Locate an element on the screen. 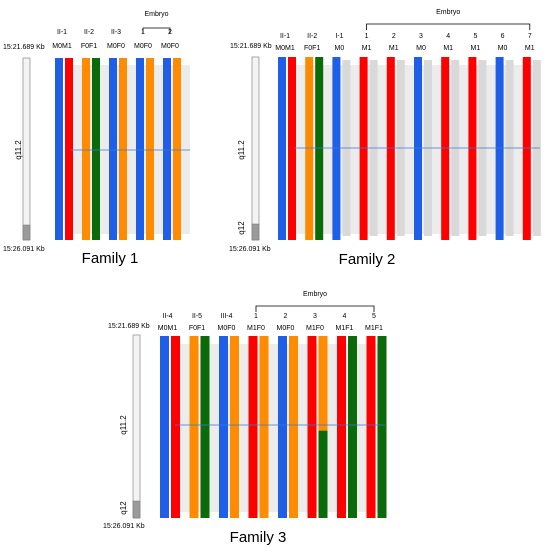 This screenshot has height=547, width=550. member-column: 2 M0F0 is located at coordinates (287, 415).